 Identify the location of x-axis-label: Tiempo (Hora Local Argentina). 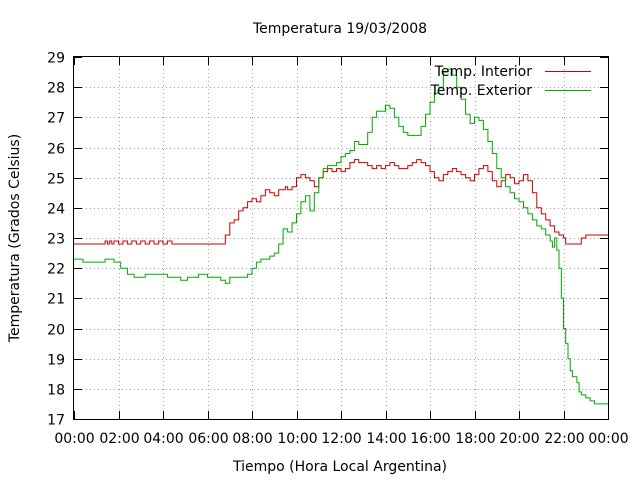
(339, 467).